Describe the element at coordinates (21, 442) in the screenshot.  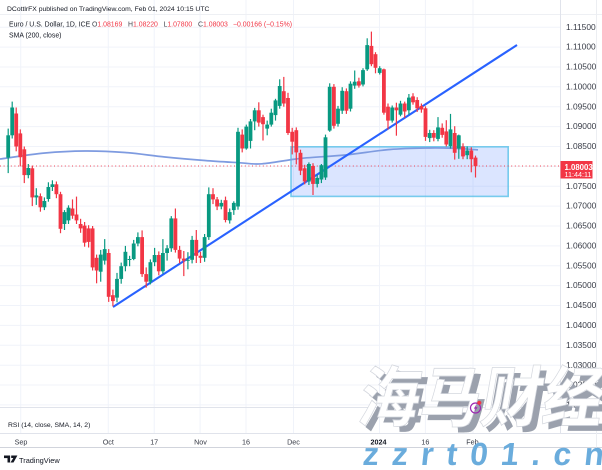
I see `svg-text: Sep` at that location.